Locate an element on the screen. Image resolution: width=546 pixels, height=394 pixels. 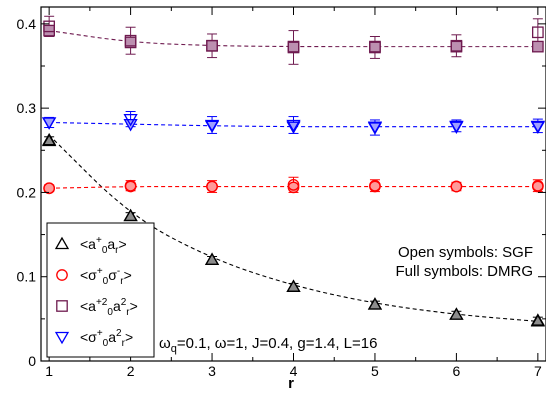
x-tick-label: 2 is located at coordinates (131, 371).